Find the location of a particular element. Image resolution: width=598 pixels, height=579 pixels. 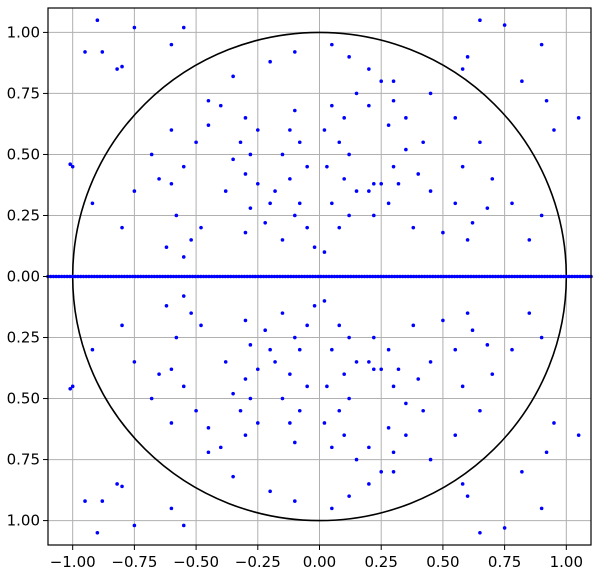

y-tick-label: 0.75 is located at coordinates (23, 460).